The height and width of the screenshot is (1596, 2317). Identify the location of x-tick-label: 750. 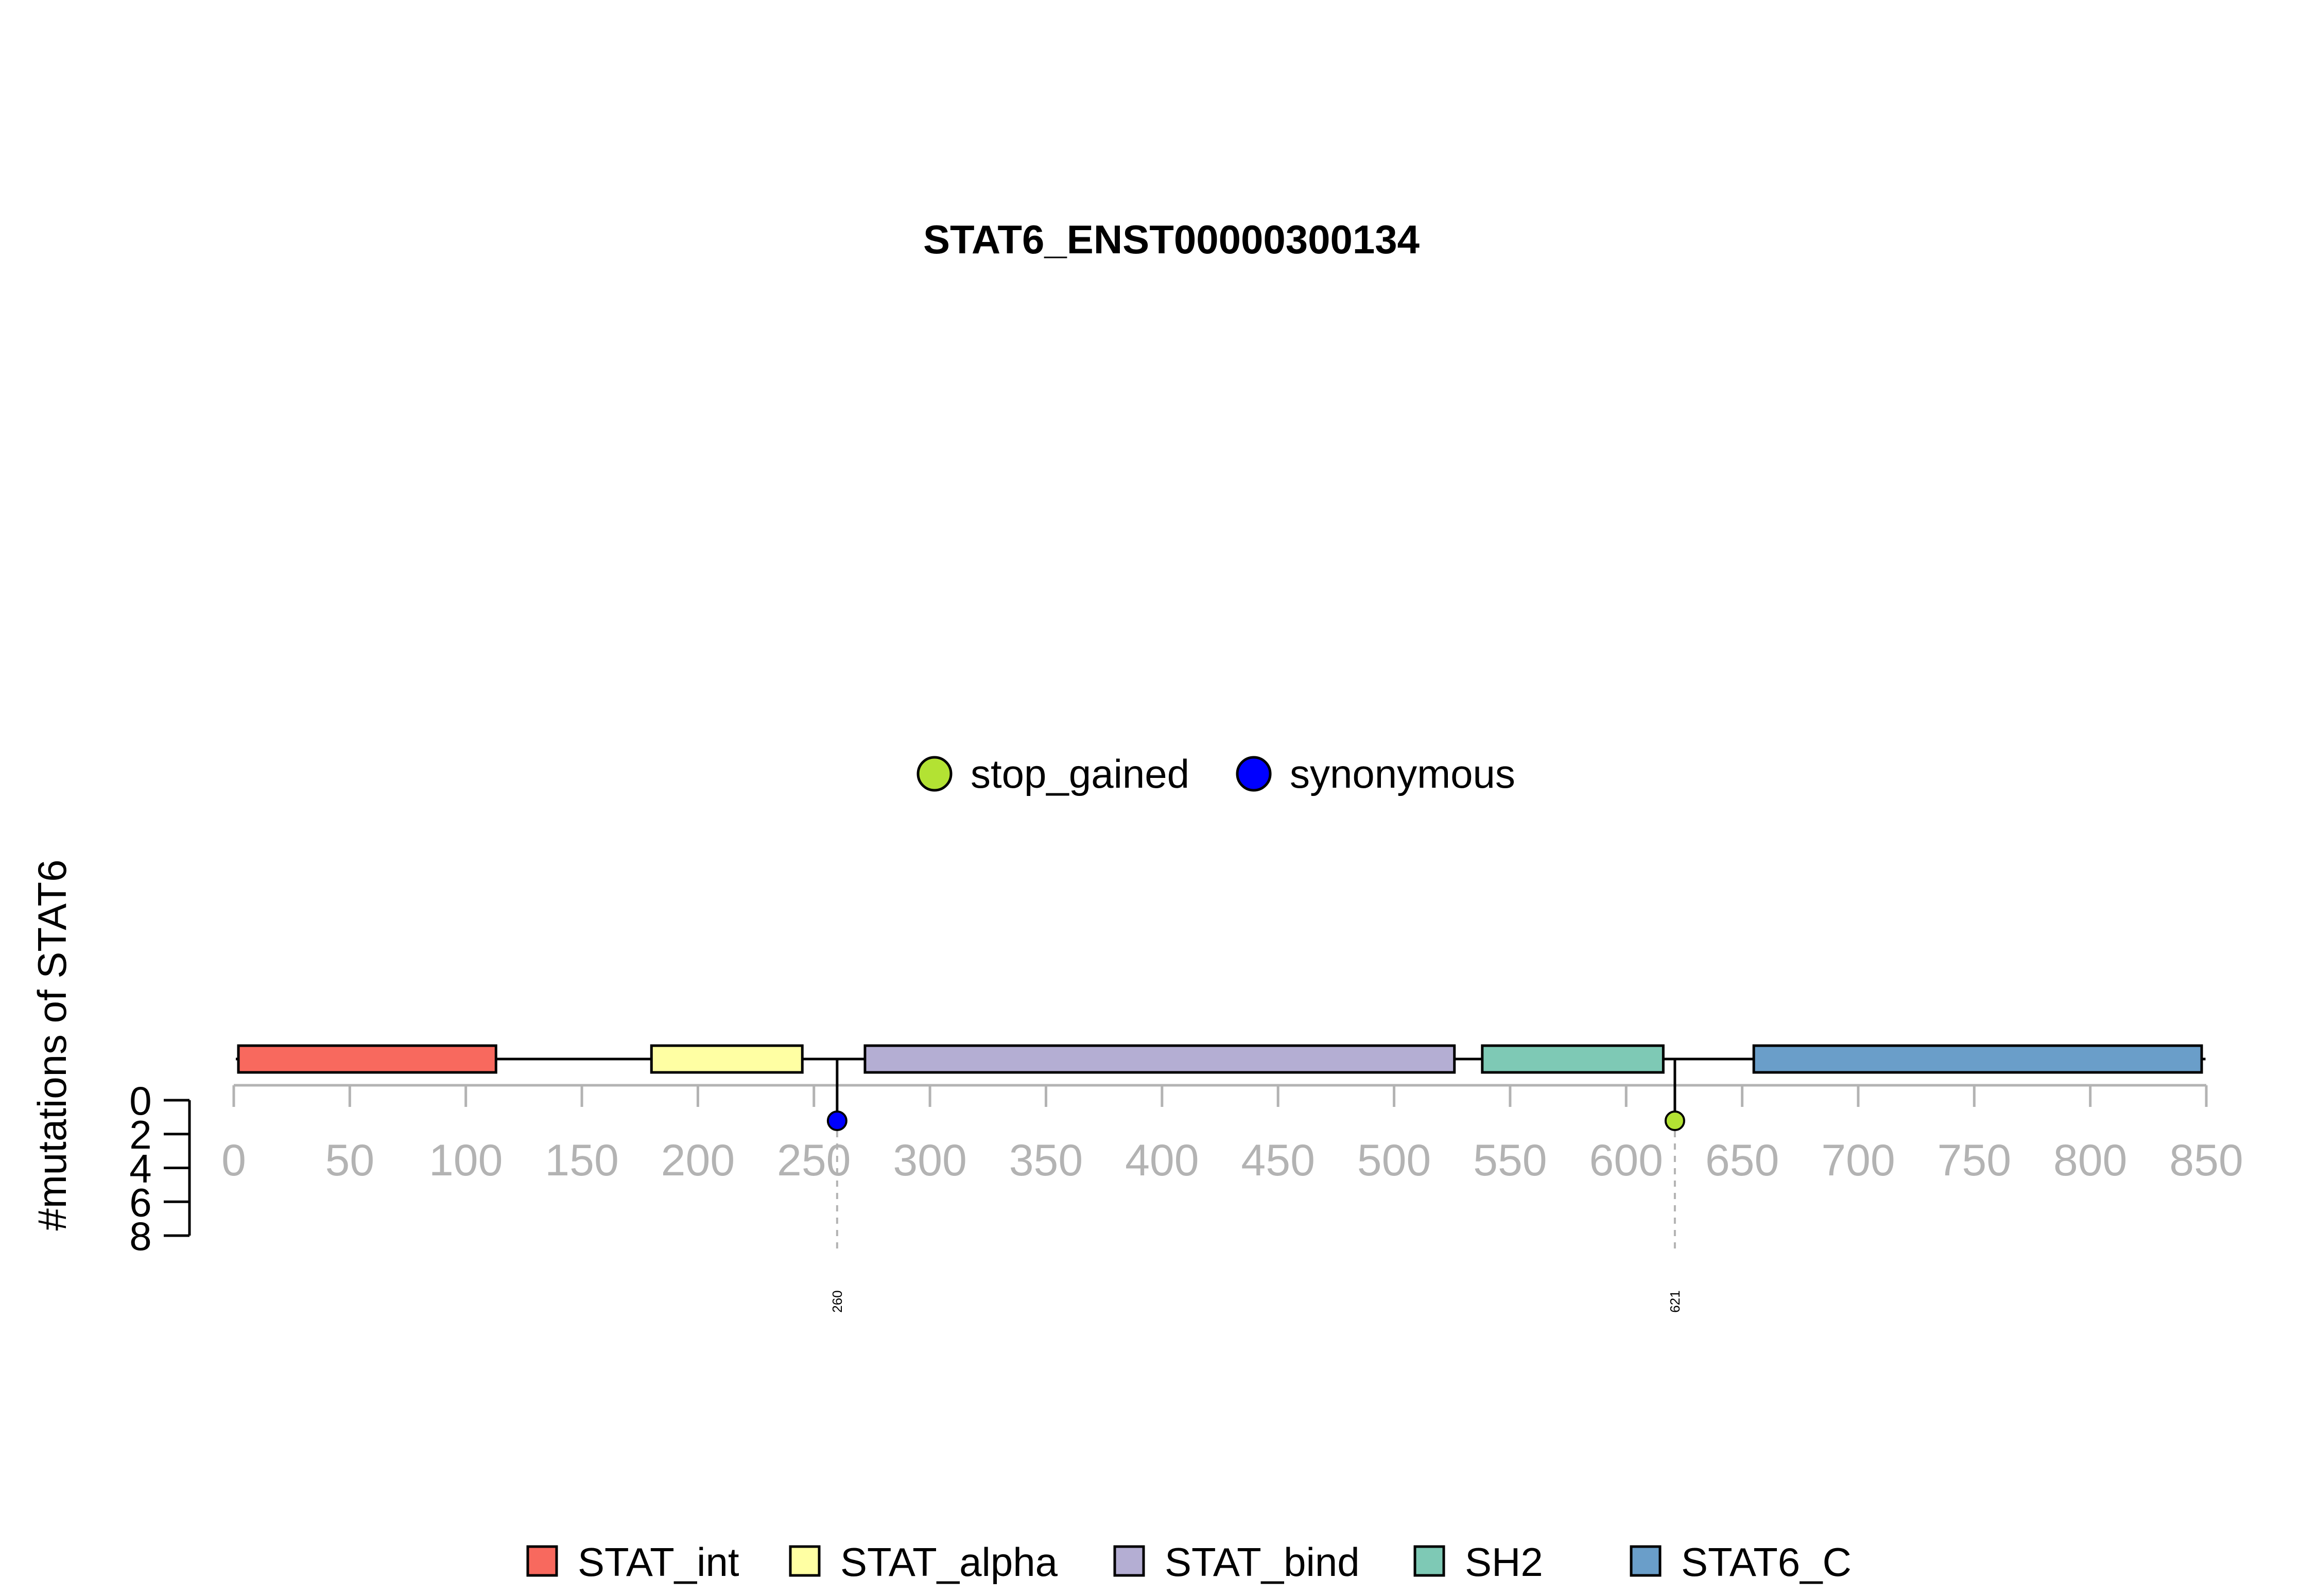
(1975, 1160).